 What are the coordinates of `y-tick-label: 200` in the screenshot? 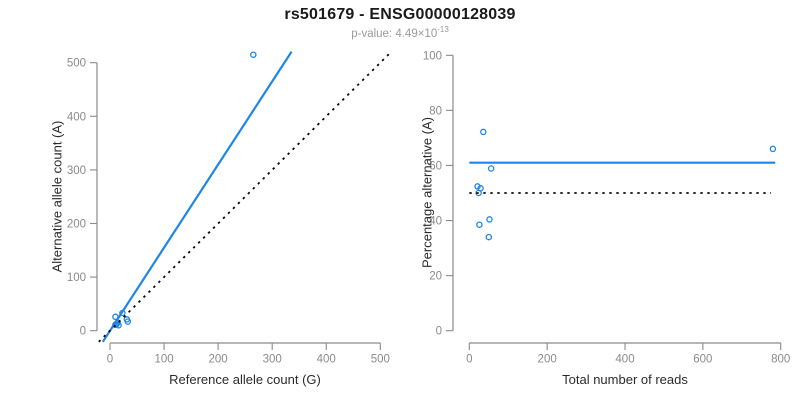 It's located at (76, 225).